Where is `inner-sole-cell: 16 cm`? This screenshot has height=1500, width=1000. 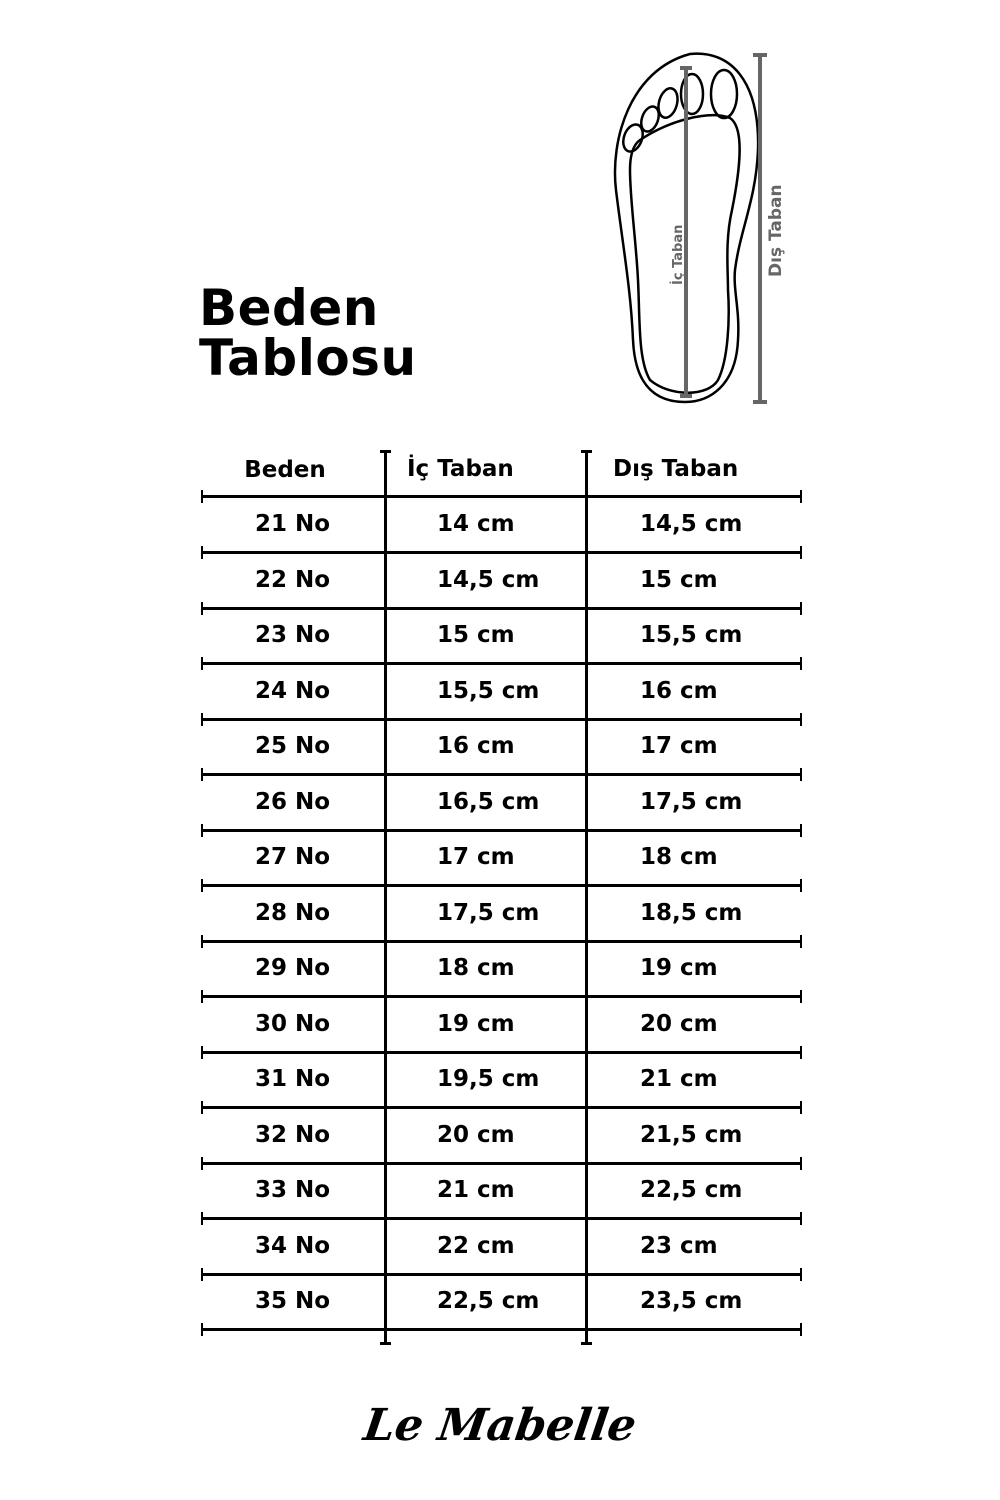
inner-sole-cell: 16 cm is located at coordinates (476, 746).